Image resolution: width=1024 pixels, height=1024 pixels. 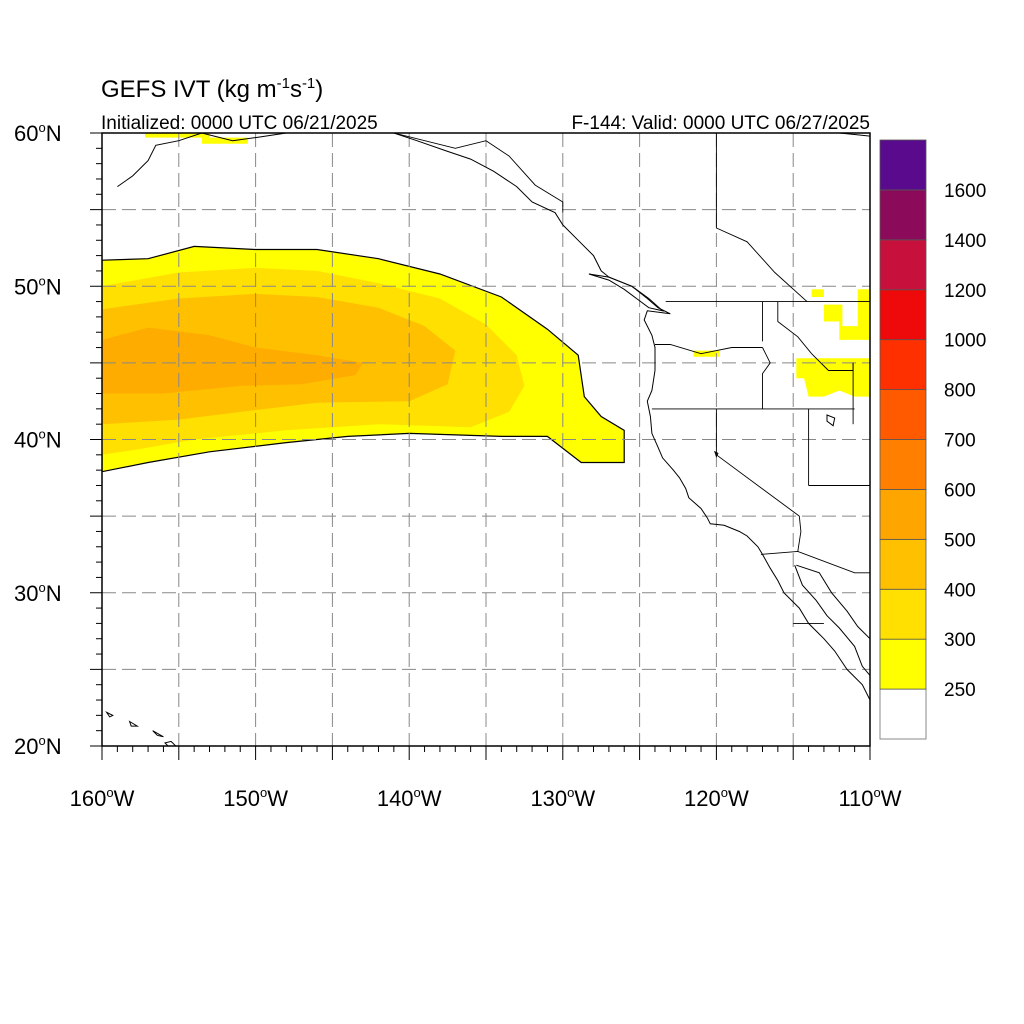 I want to click on coastline-vancouver-island, so click(x=626, y=292).